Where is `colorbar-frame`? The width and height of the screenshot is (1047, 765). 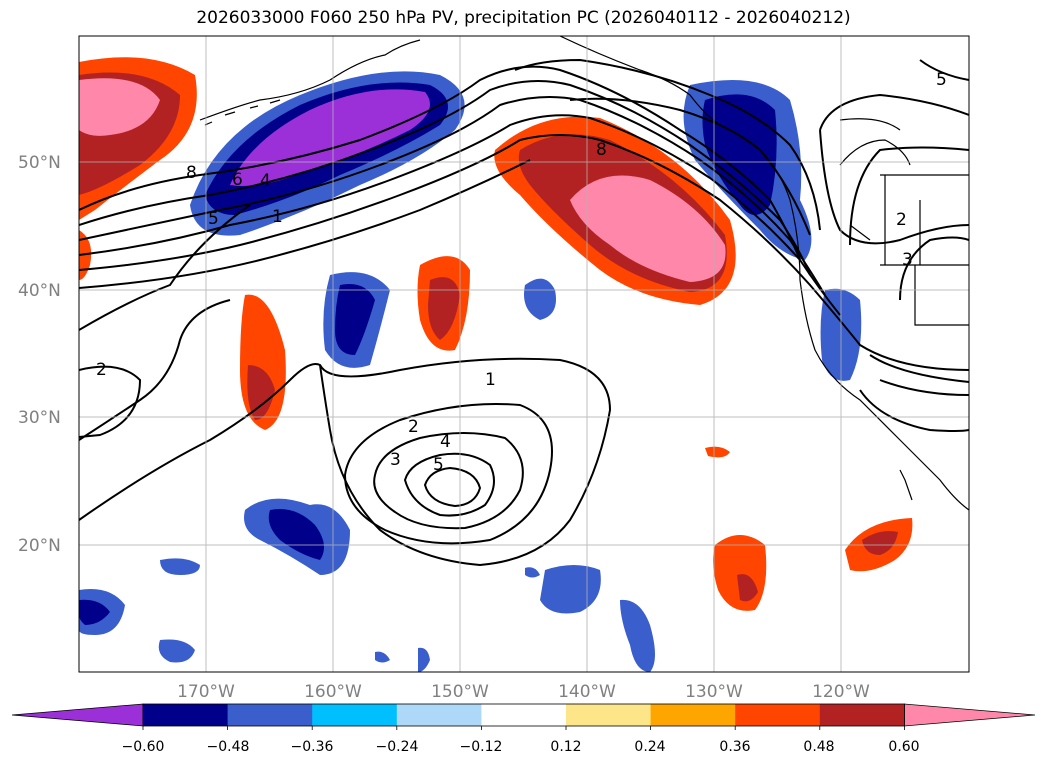
colorbar-frame is located at coordinates (523, 715).